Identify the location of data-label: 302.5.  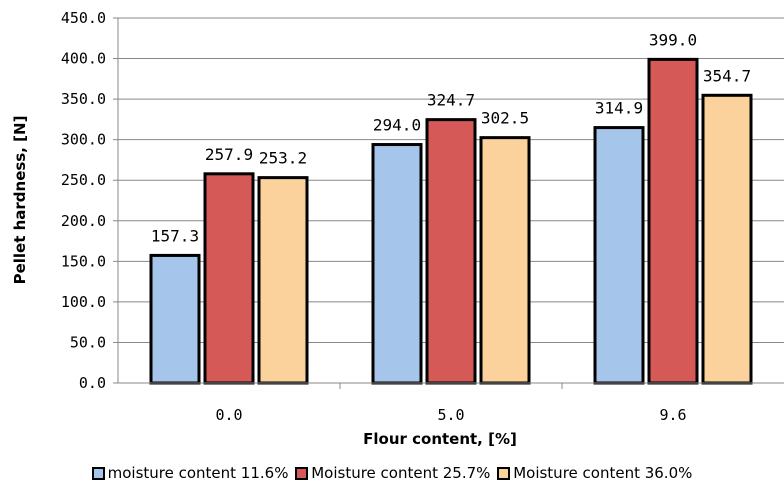
(505, 118).